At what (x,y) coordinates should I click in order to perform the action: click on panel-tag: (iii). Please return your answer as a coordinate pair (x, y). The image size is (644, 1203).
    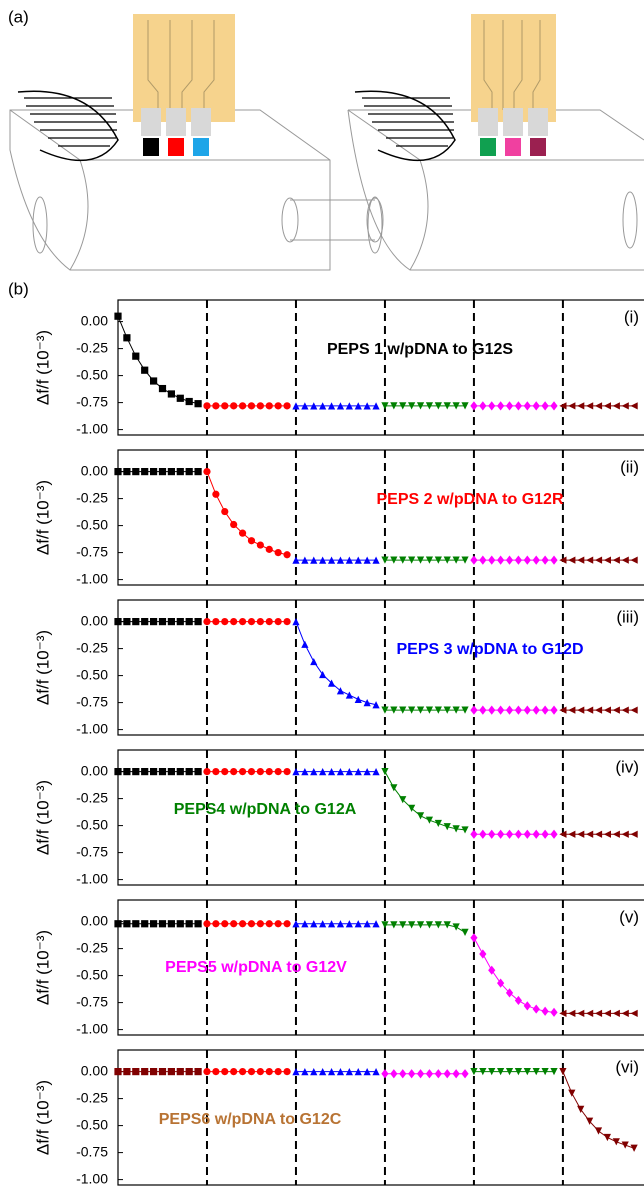
    Looking at the image, I should click on (627, 616).